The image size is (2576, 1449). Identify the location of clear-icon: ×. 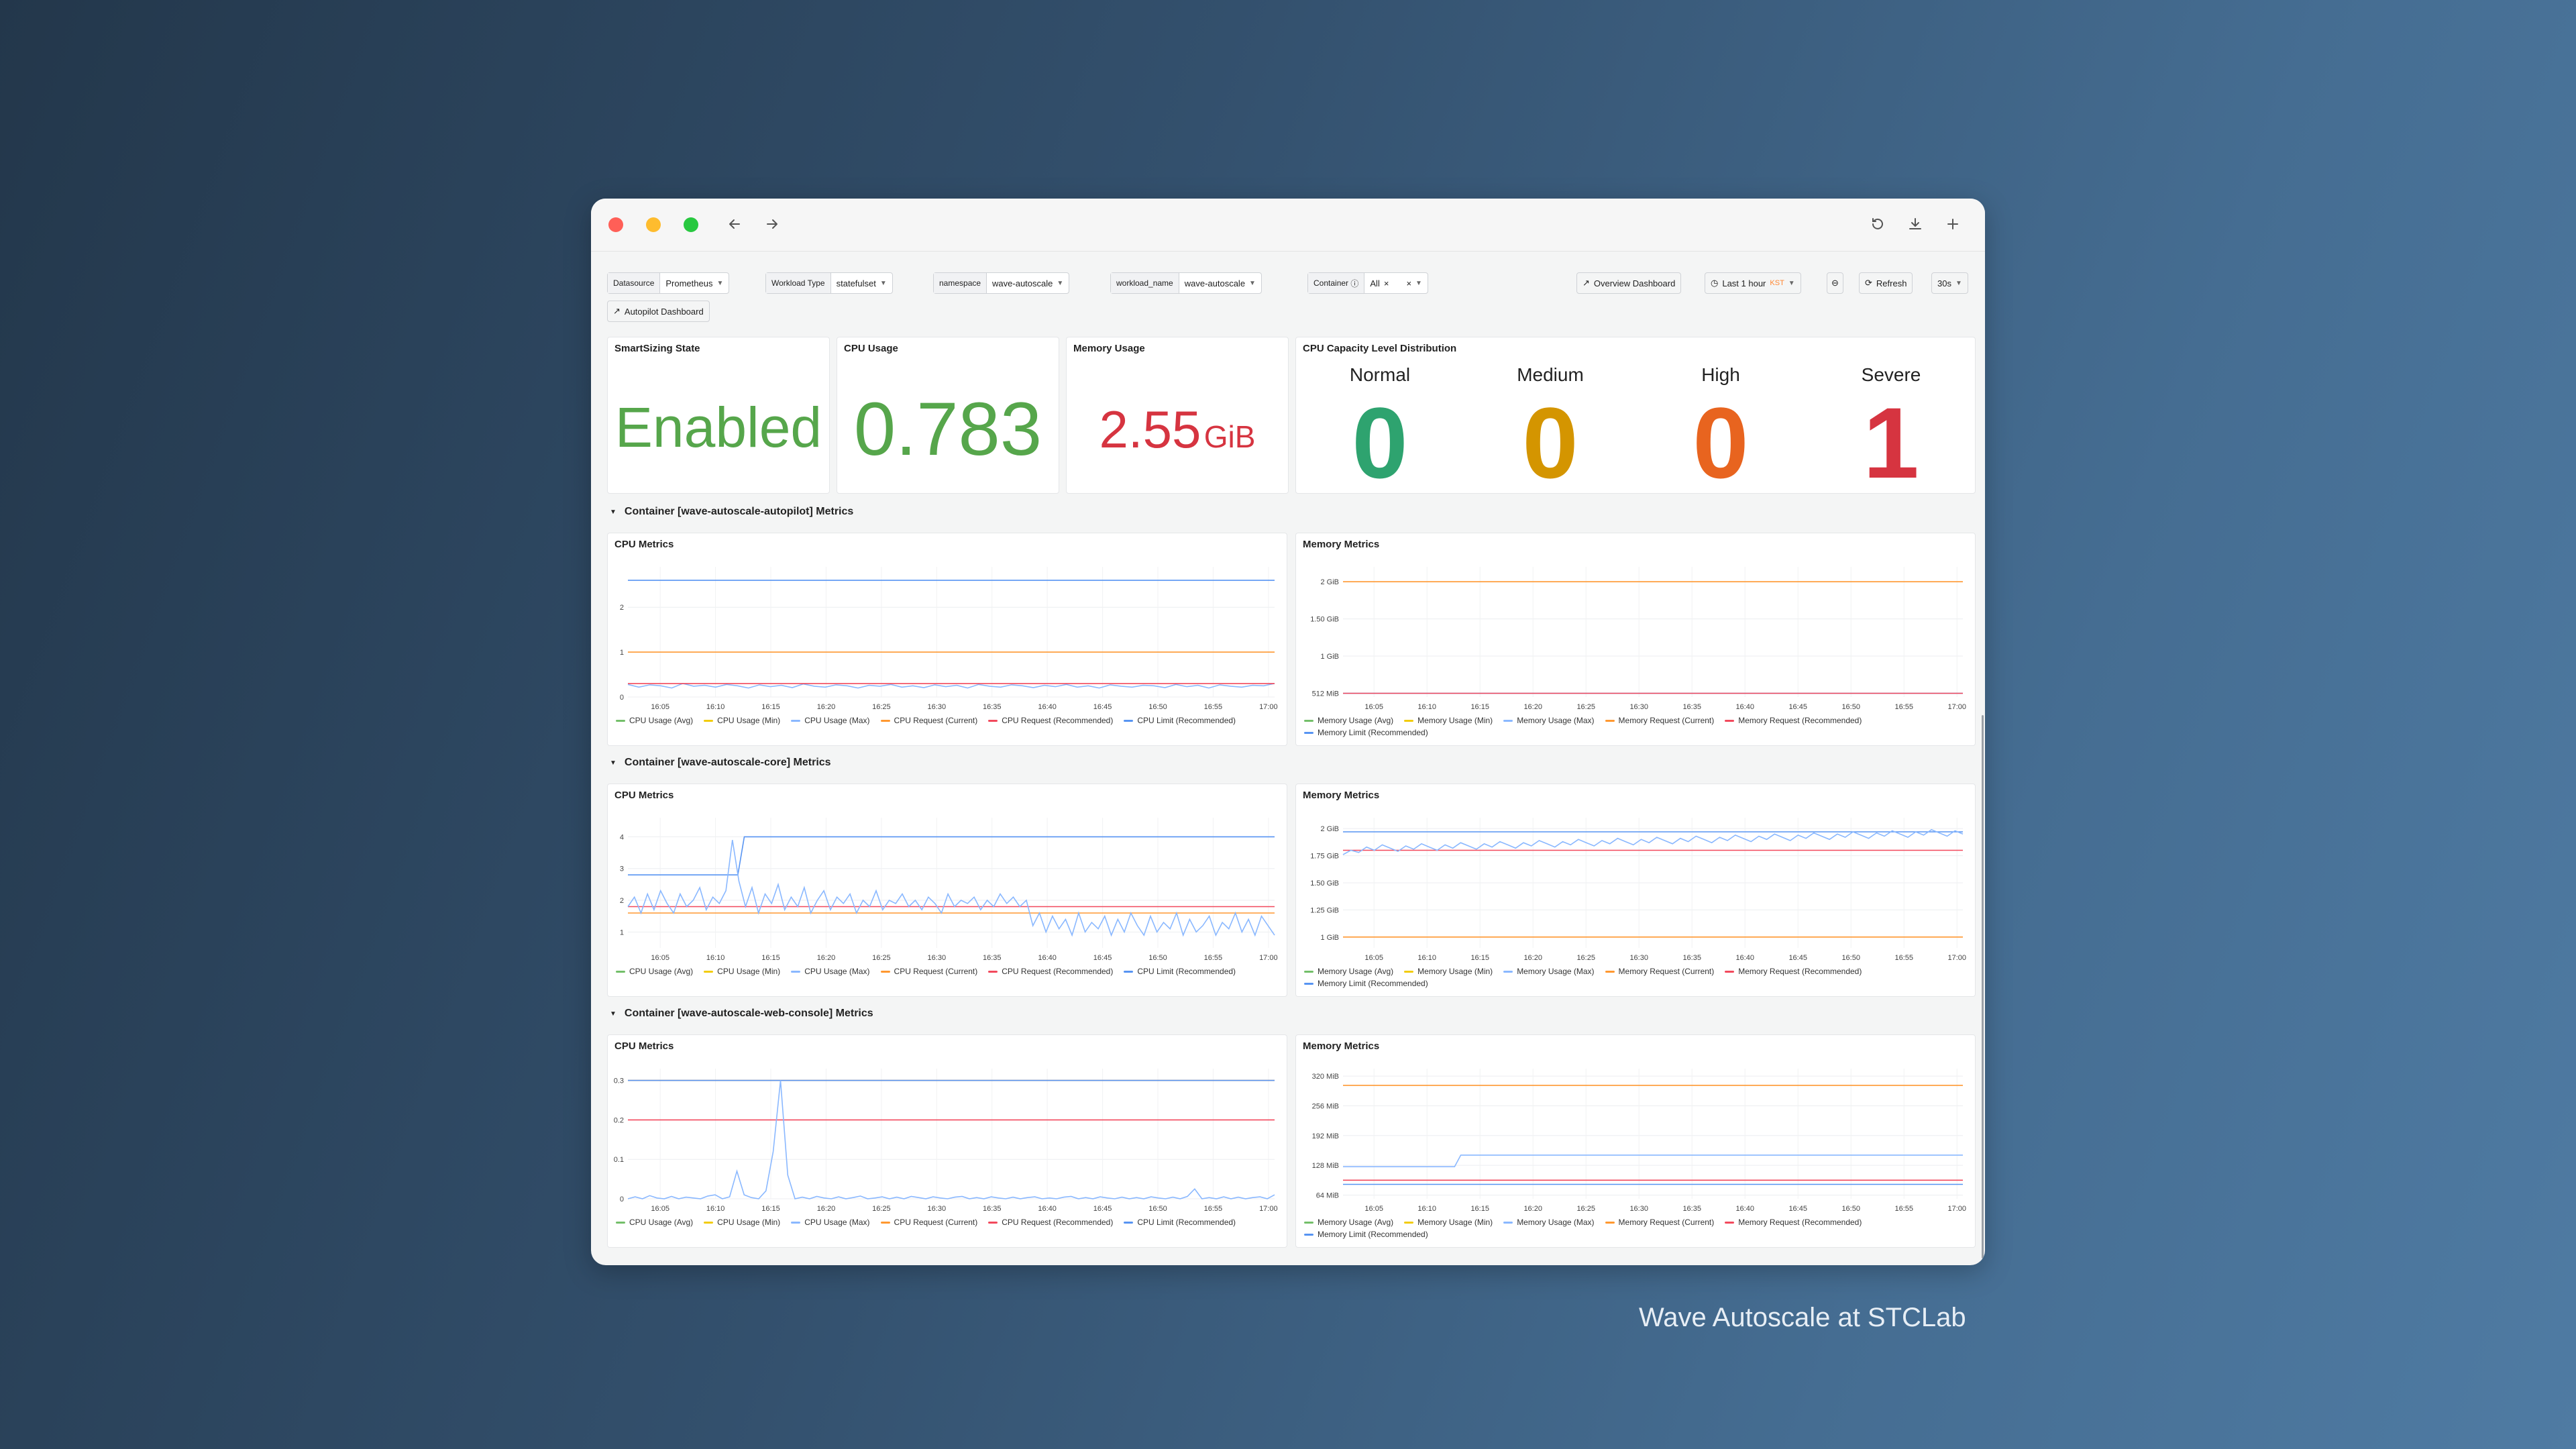
(1409, 283).